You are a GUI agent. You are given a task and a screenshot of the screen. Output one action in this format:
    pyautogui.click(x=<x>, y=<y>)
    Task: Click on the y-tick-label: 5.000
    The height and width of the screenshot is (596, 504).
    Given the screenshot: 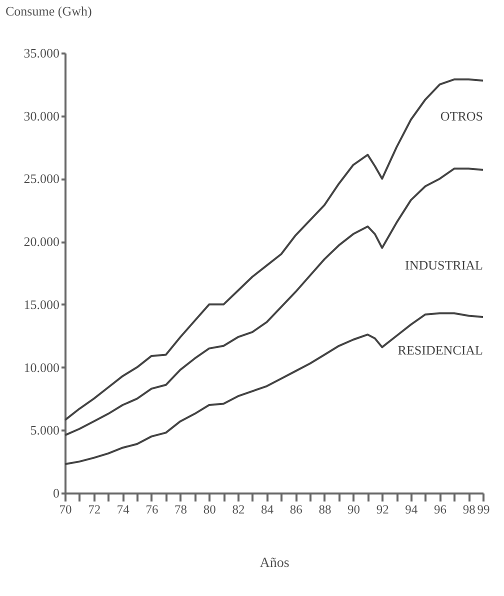 What is the action you would take?
    pyautogui.click(x=45, y=430)
    